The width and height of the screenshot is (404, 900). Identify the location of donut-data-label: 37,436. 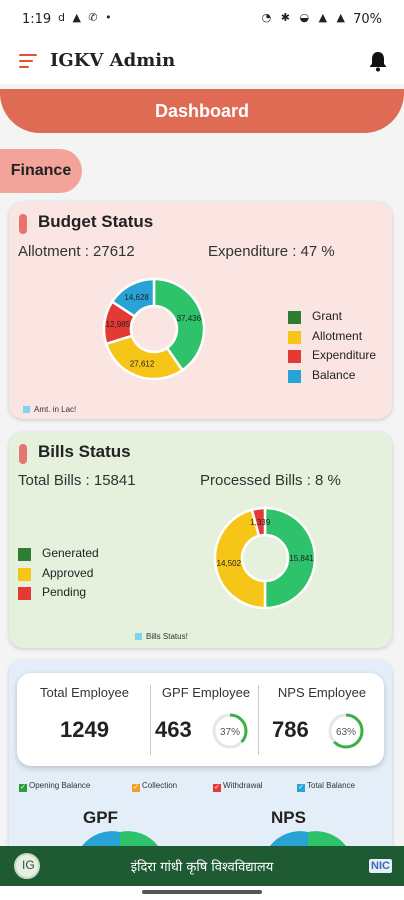
(189, 318).